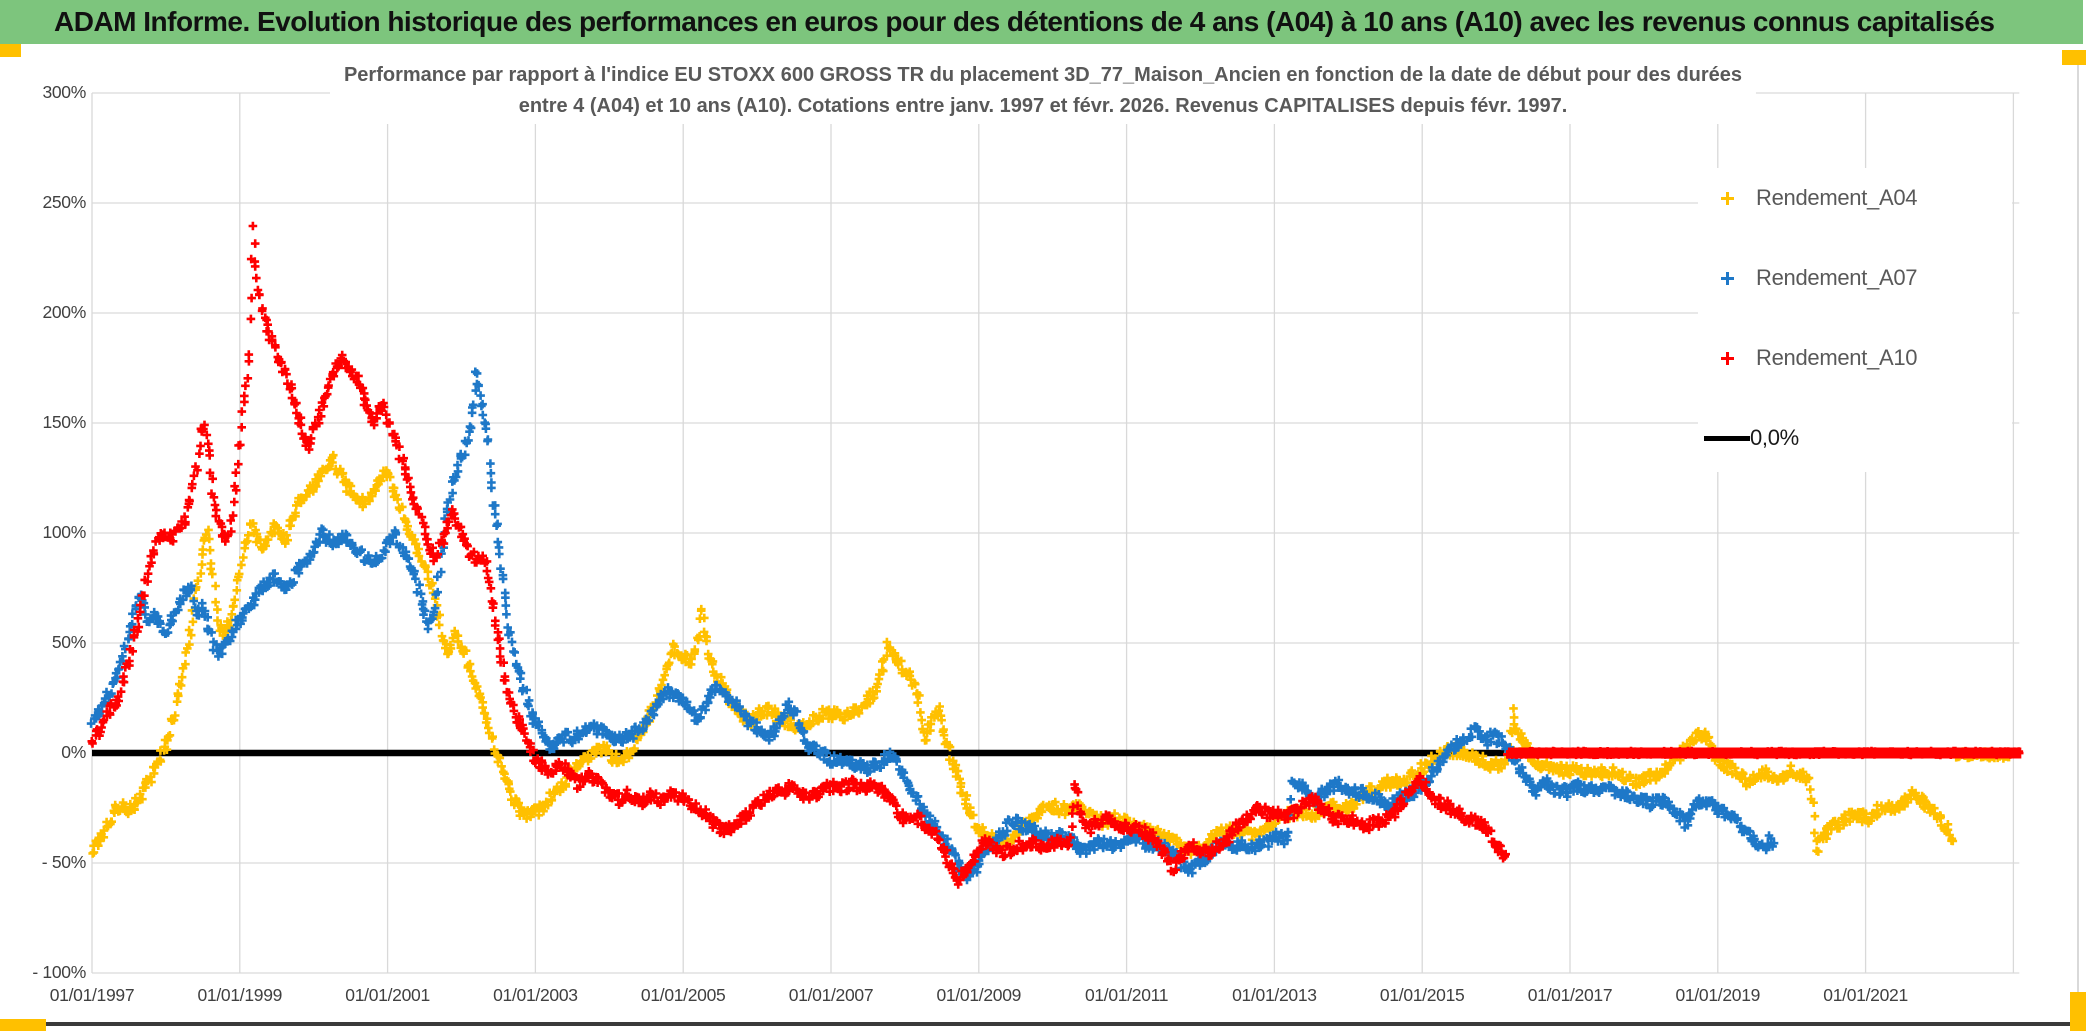 The height and width of the screenshot is (1031, 2086). Describe the element at coordinates (979, 995) in the screenshot. I see `x-tick-label: 01/01/2009` at that location.